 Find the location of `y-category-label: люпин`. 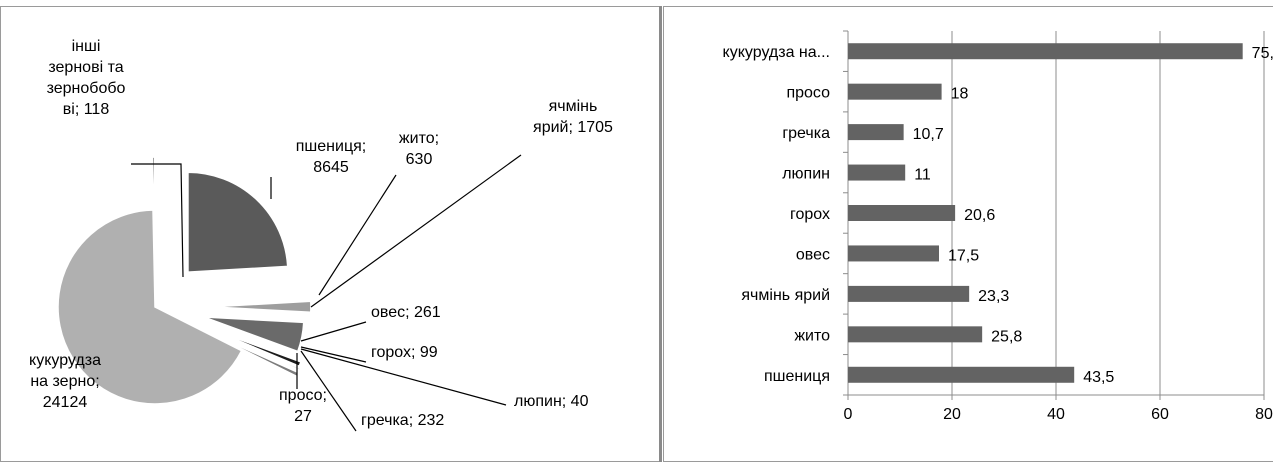

y-category-label: люпин is located at coordinates (806, 174).